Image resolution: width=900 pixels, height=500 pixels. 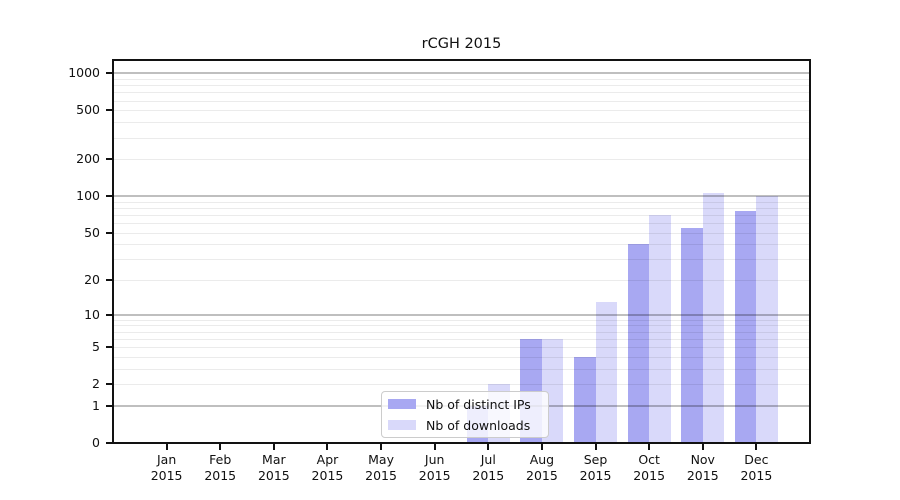 What do you see at coordinates (92, 280) in the screenshot?
I see `y-tick-label-20: 20` at bounding box center [92, 280].